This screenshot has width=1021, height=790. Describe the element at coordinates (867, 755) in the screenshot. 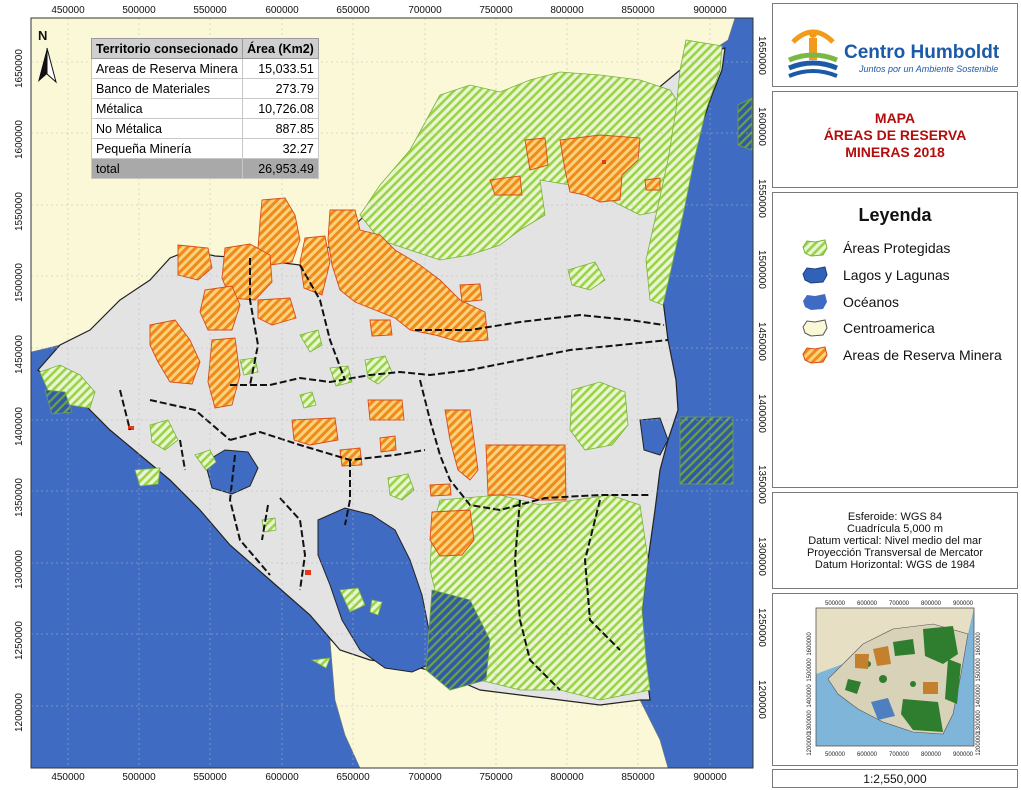

I see `inset-x-tick-label: 600000` at that location.